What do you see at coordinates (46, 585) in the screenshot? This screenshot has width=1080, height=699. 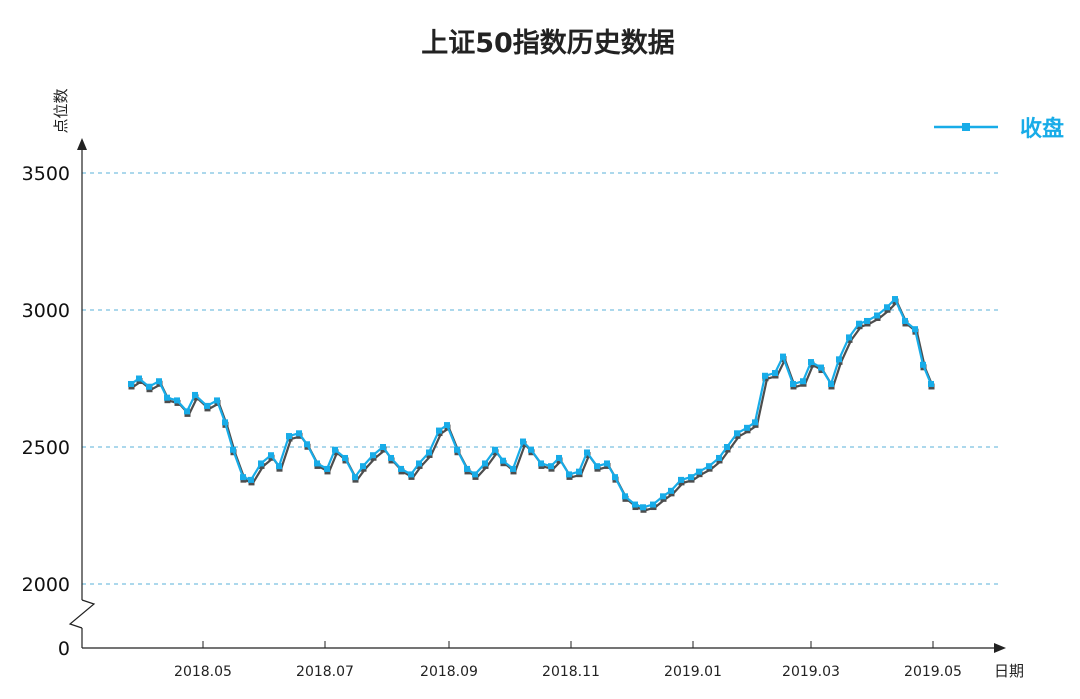 I see `y-tick-label: 2000` at bounding box center [46, 585].